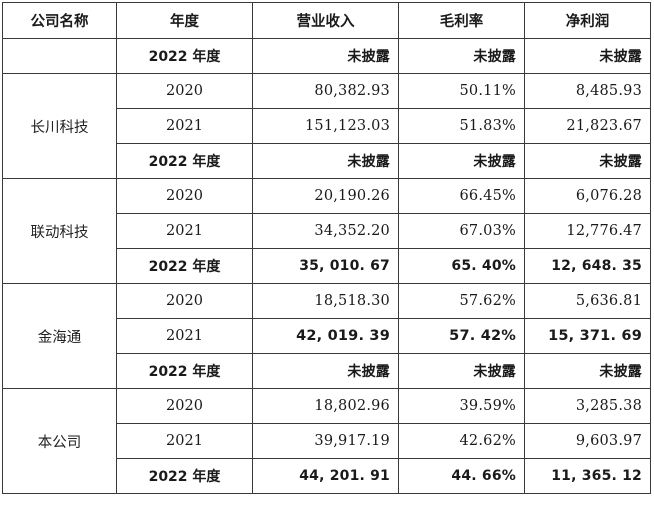 The image size is (654, 512). What do you see at coordinates (587, 266) in the screenshot?
I see `net-profit-cell: 12, 648. 35` at bounding box center [587, 266].